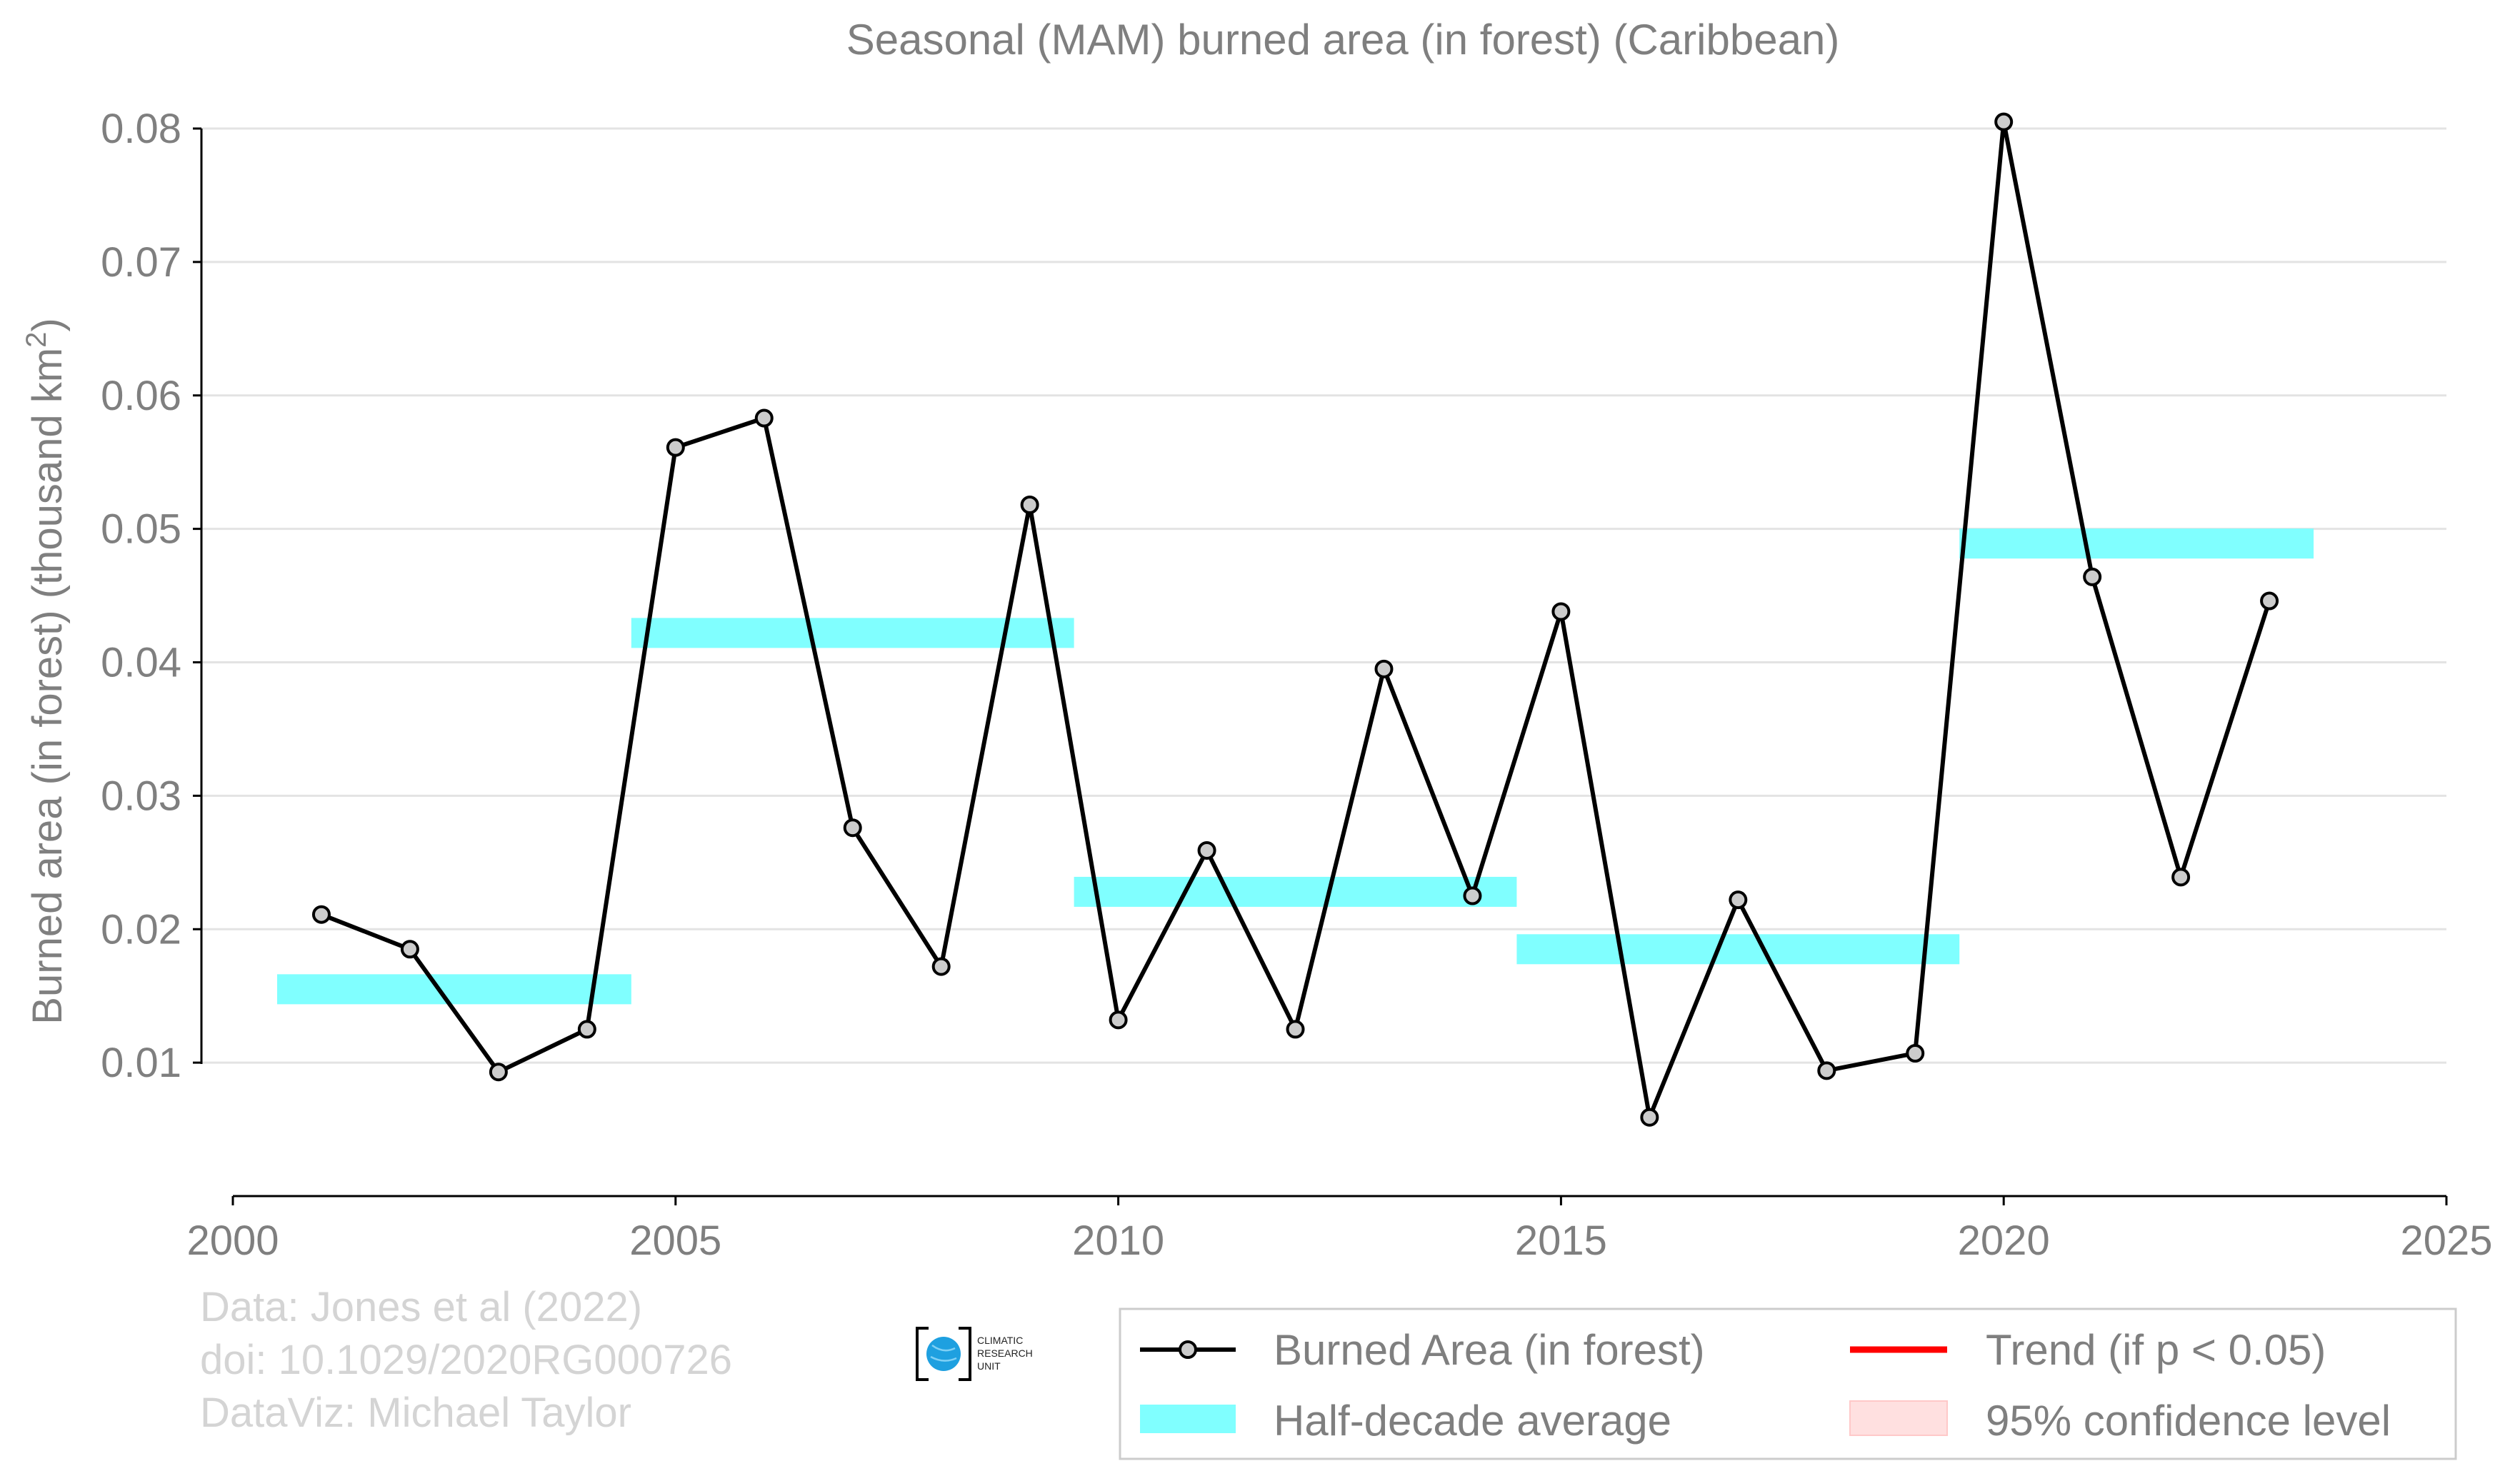 The width and height of the screenshot is (2520, 1481). What do you see at coordinates (415, 1413) in the screenshot?
I see `credit-dataviz: DataViz: Michael Taylor` at bounding box center [415, 1413].